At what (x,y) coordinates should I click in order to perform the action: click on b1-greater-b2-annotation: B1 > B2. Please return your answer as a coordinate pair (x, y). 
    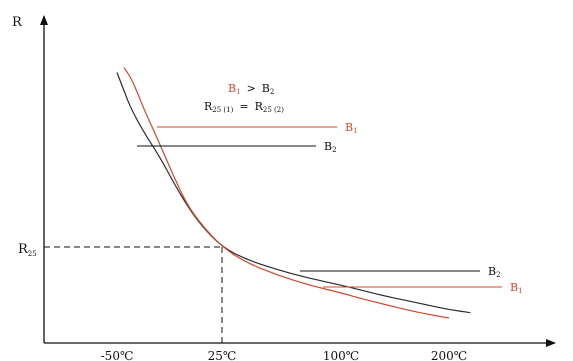
    Looking at the image, I should click on (251, 89).